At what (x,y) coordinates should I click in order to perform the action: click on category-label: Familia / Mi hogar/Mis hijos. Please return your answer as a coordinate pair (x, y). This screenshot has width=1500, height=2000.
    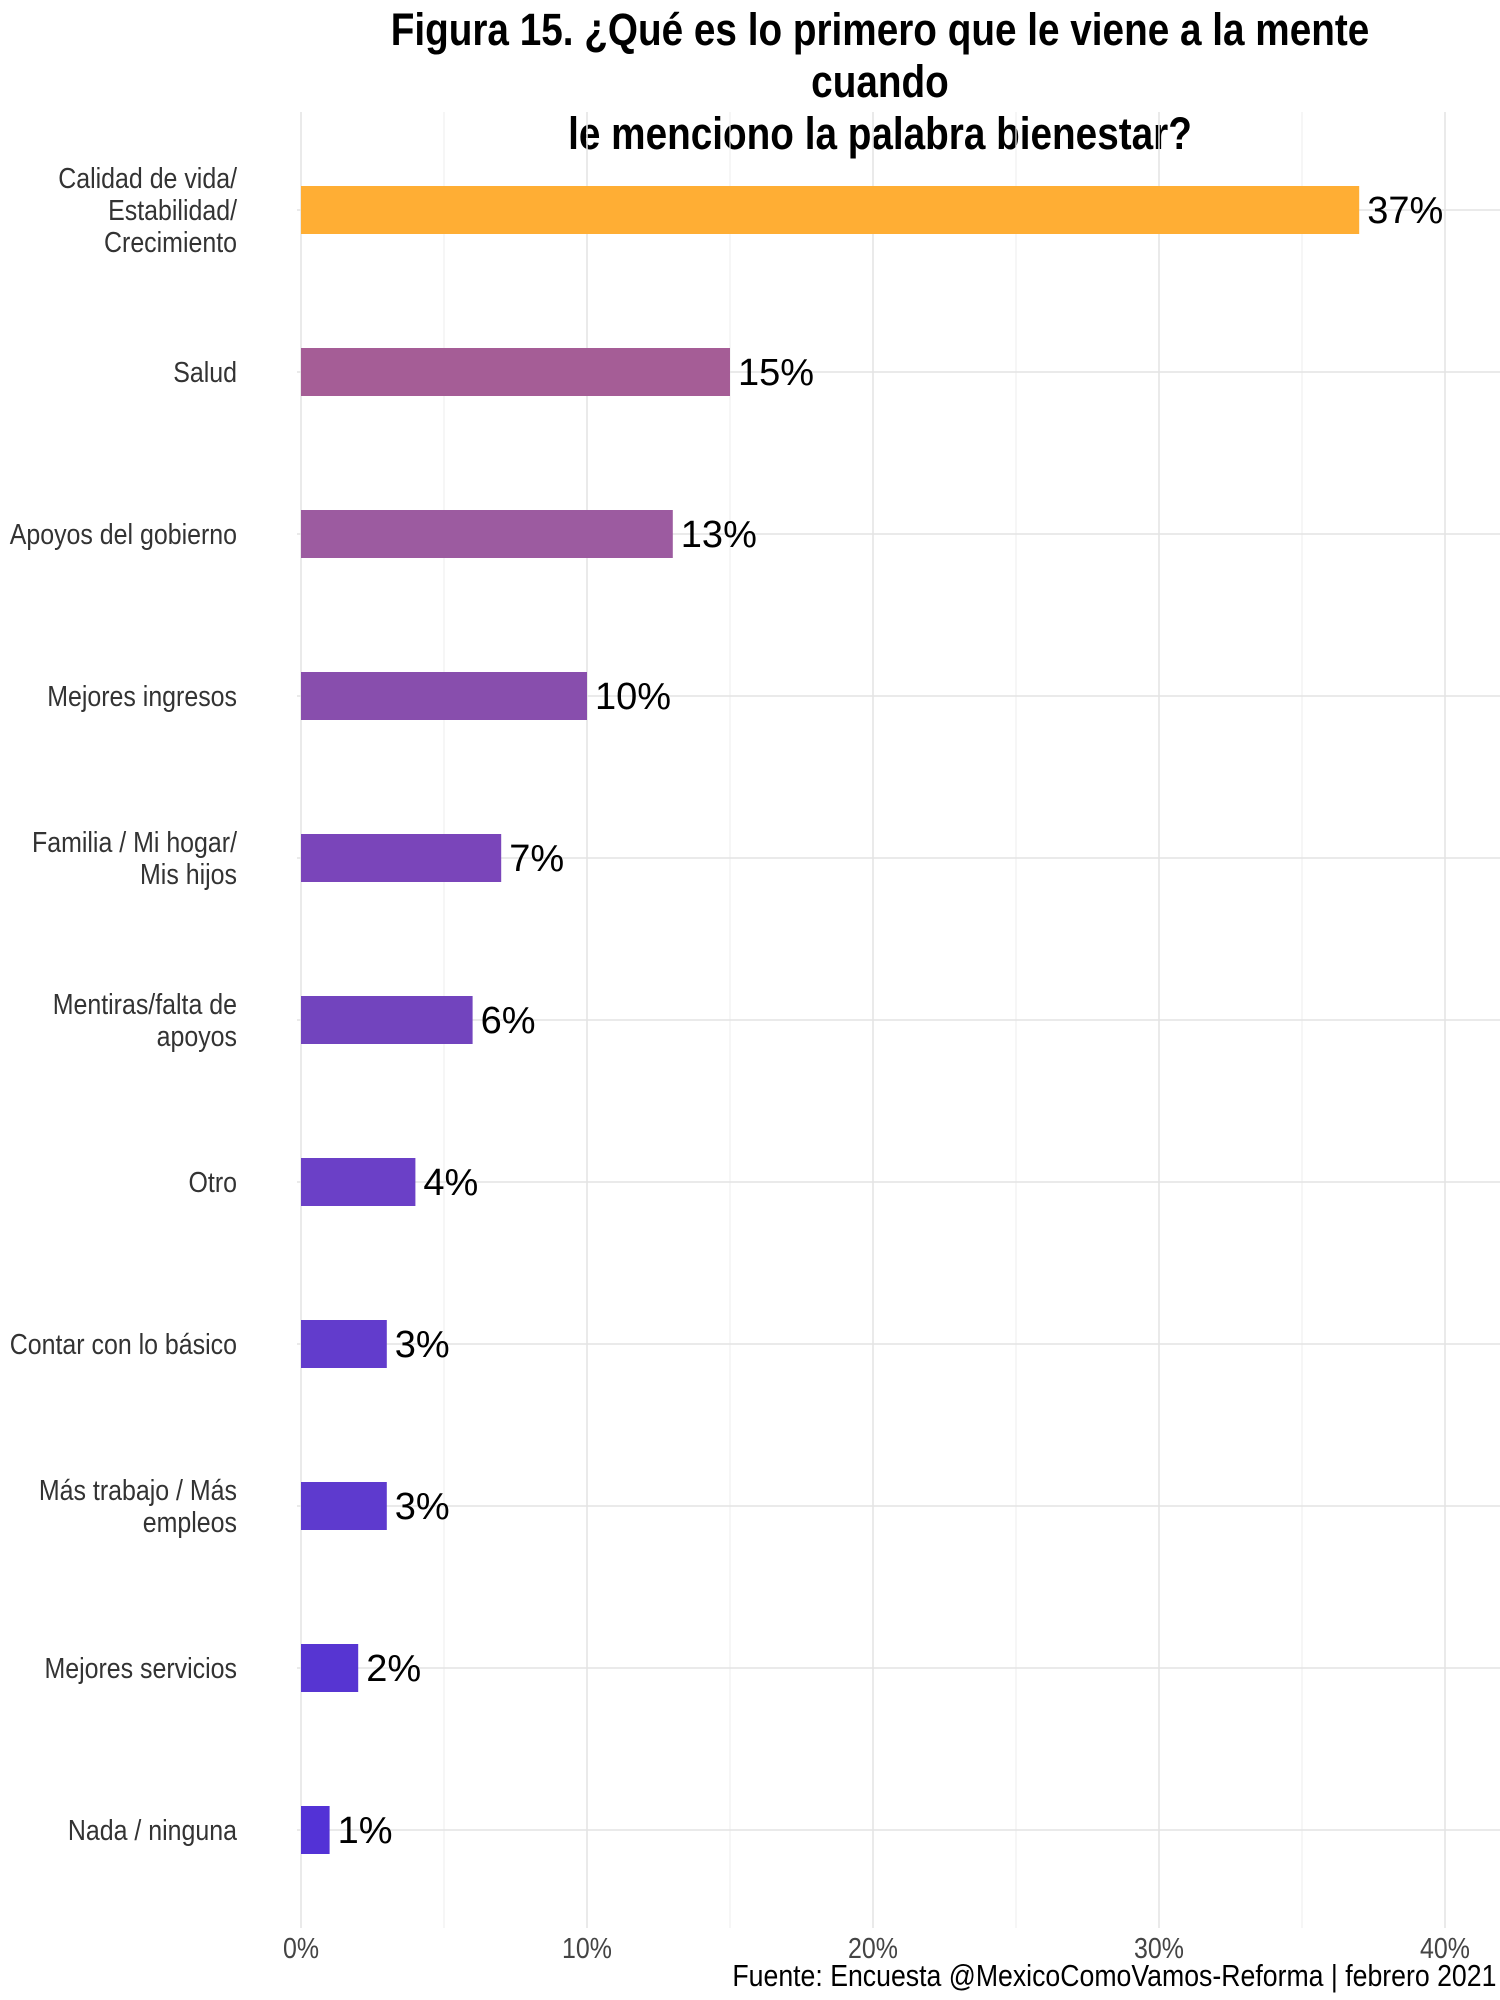
    Looking at the image, I should click on (134, 858).